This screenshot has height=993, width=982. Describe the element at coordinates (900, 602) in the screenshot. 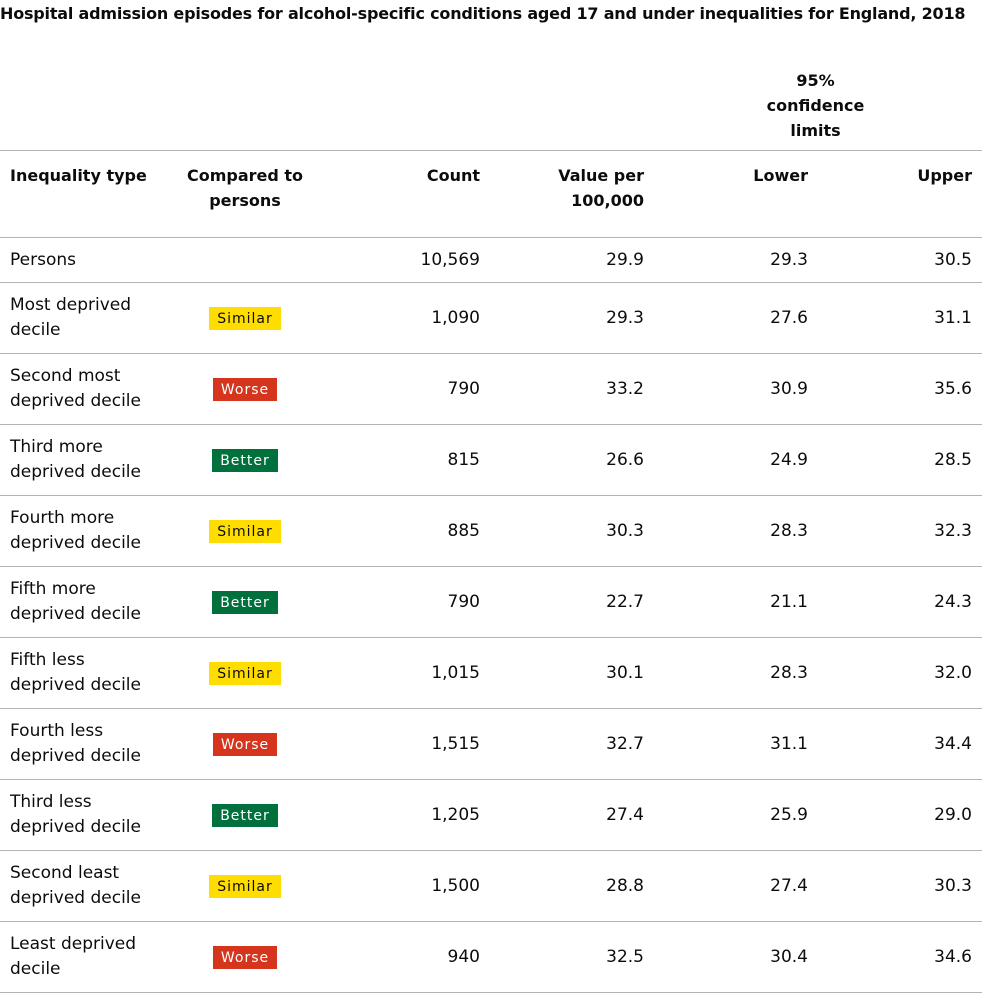

I see `upper-cell: 24.3` at that location.